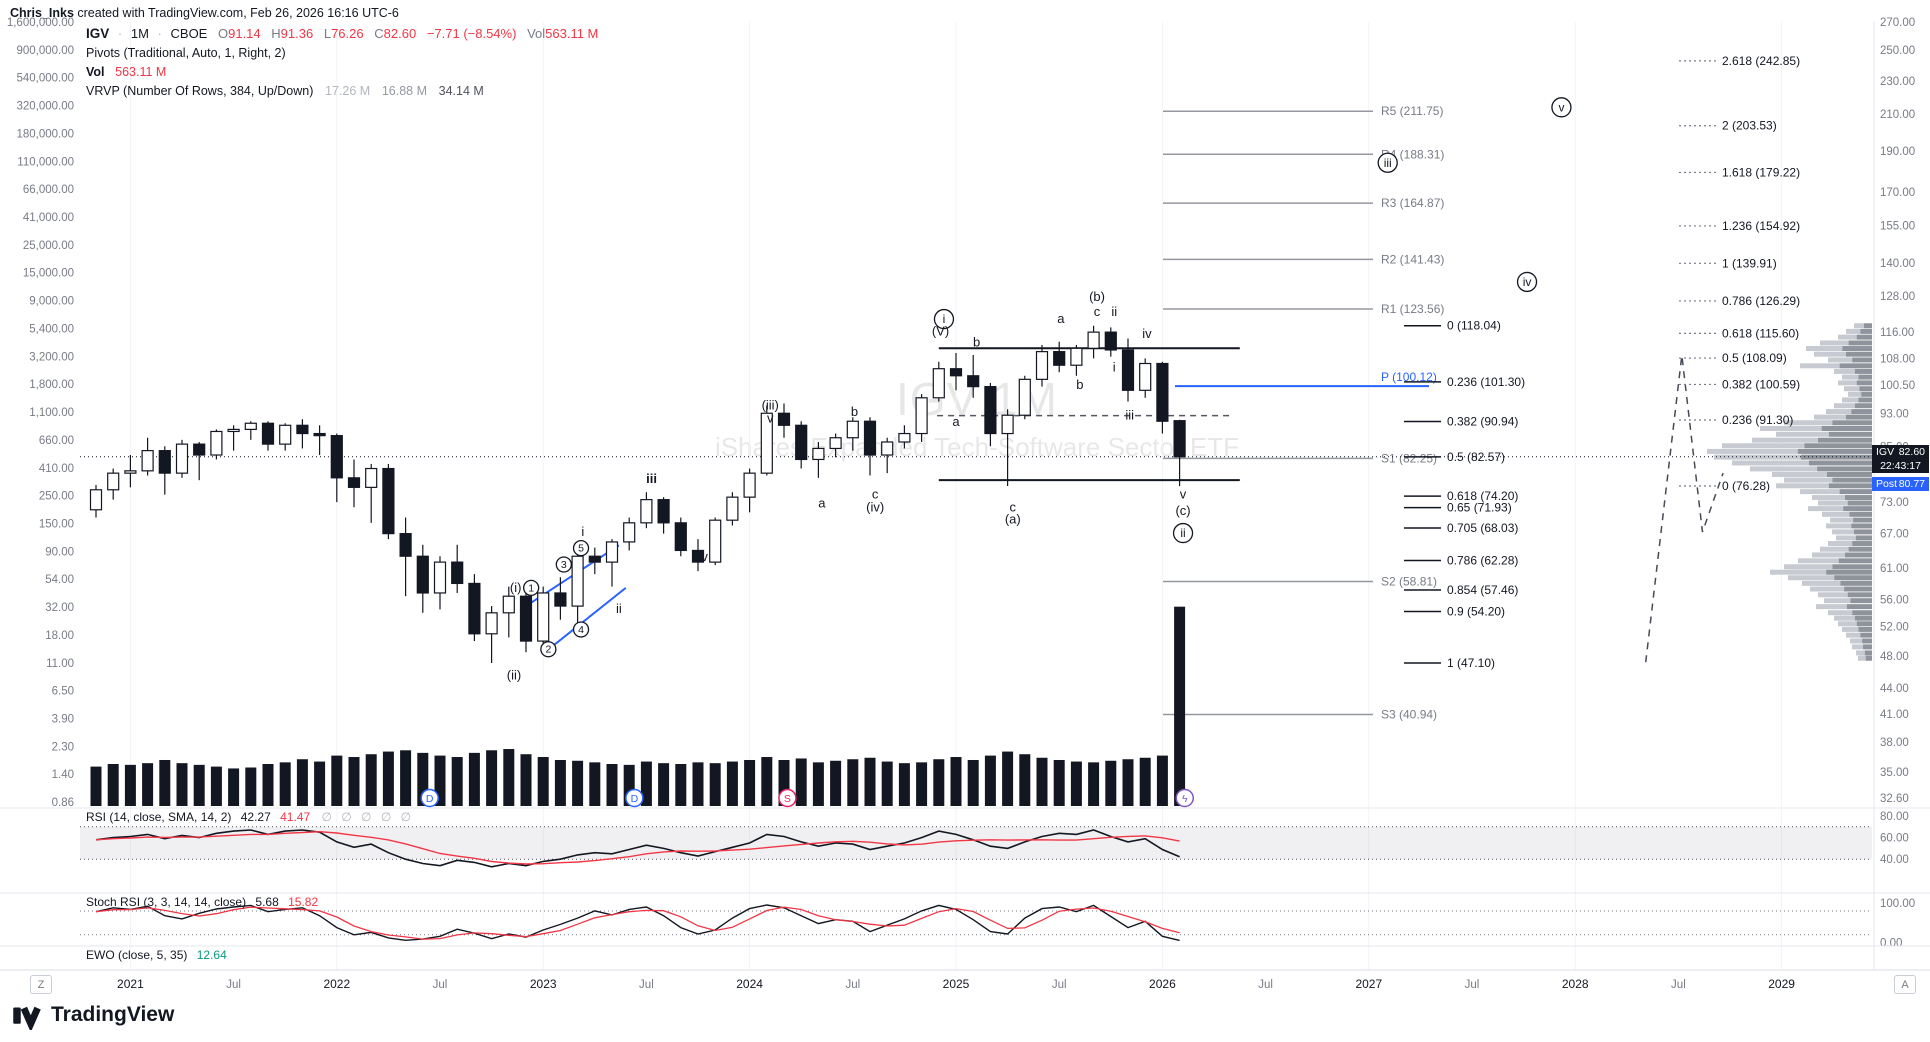 The height and width of the screenshot is (1042, 1930). Describe the element at coordinates (141, 72) in the screenshot. I see `vol-indicator-value: 563.11 M` at that location.